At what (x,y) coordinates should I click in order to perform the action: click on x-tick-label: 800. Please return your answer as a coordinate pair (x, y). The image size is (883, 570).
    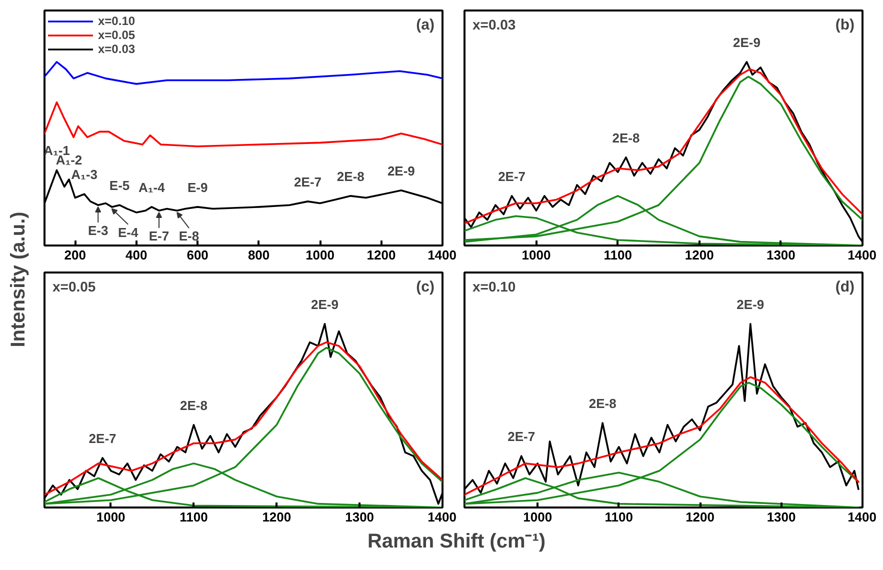
    Looking at the image, I should click on (259, 255).